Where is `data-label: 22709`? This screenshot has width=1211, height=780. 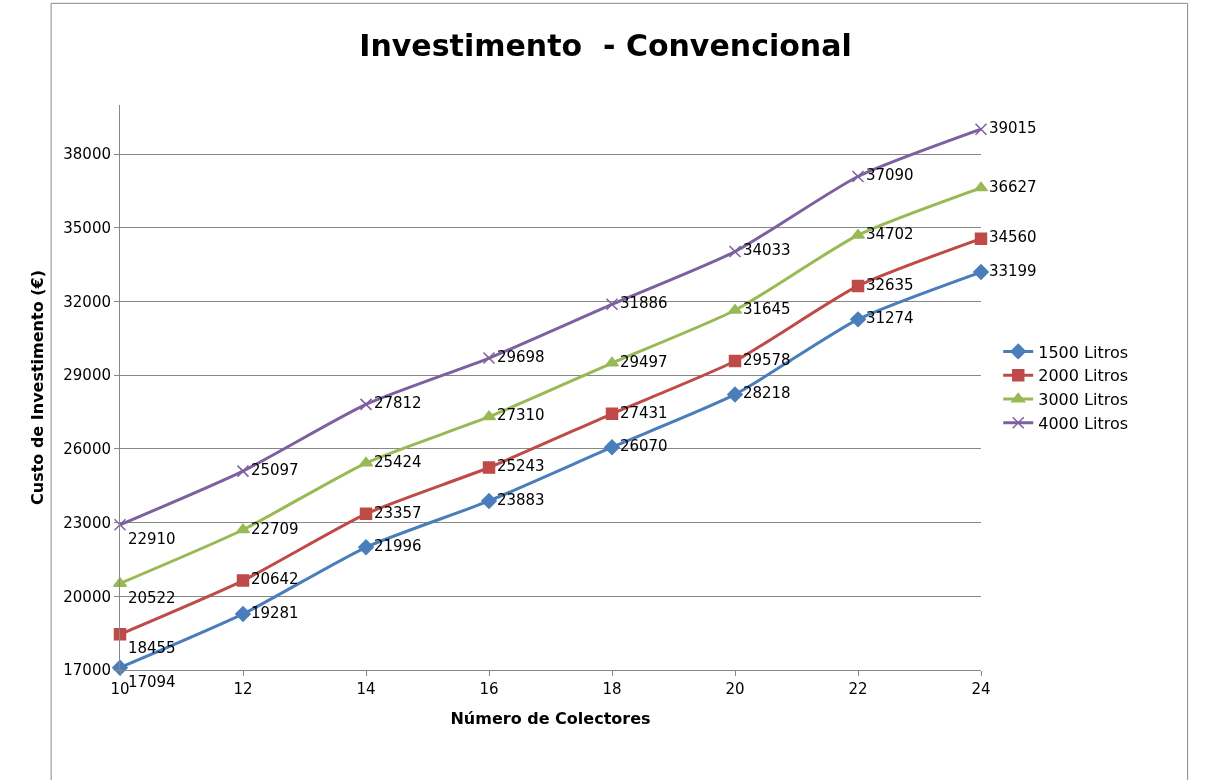
data-label: 22709 is located at coordinates (274, 528).